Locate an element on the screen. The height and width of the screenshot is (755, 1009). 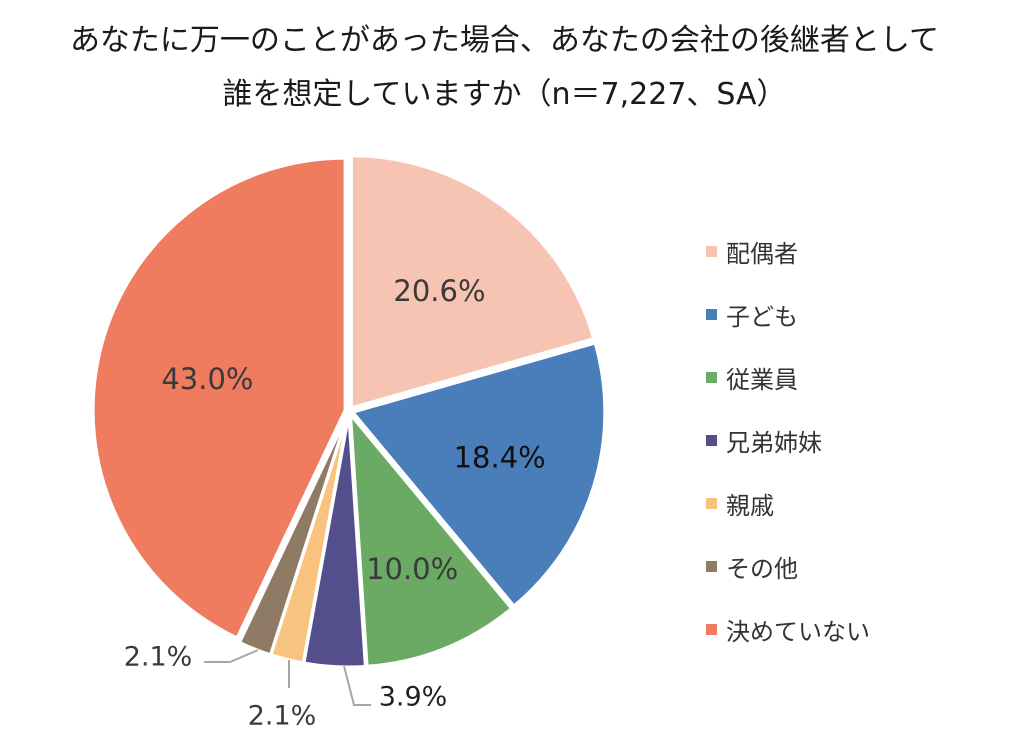
chart-title-line-1: あなたに万一のことがあった場合、あなたの会社の後継者として is located at coordinates (504, 40).